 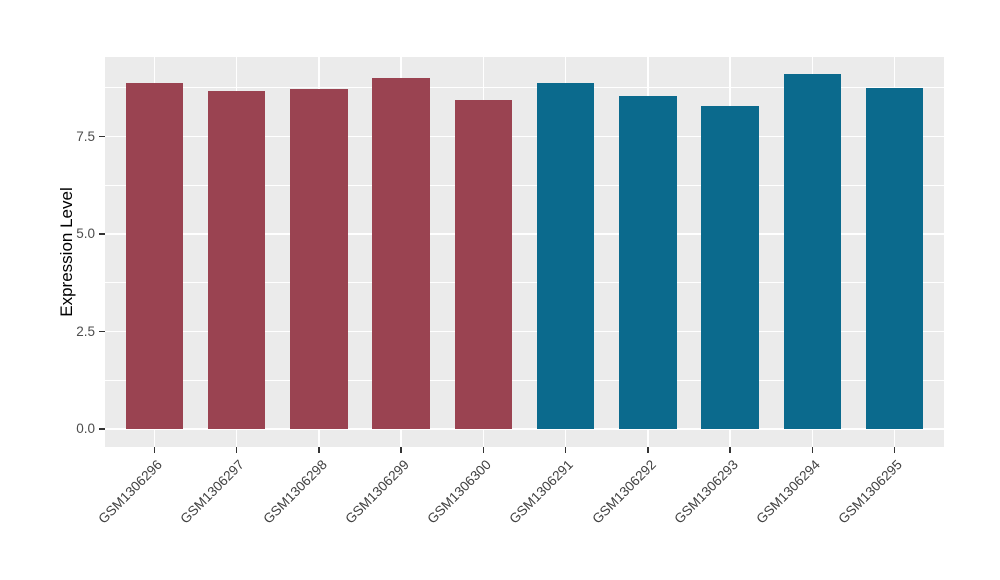 I want to click on x-tick-GSM1306299, so click(x=401, y=450).